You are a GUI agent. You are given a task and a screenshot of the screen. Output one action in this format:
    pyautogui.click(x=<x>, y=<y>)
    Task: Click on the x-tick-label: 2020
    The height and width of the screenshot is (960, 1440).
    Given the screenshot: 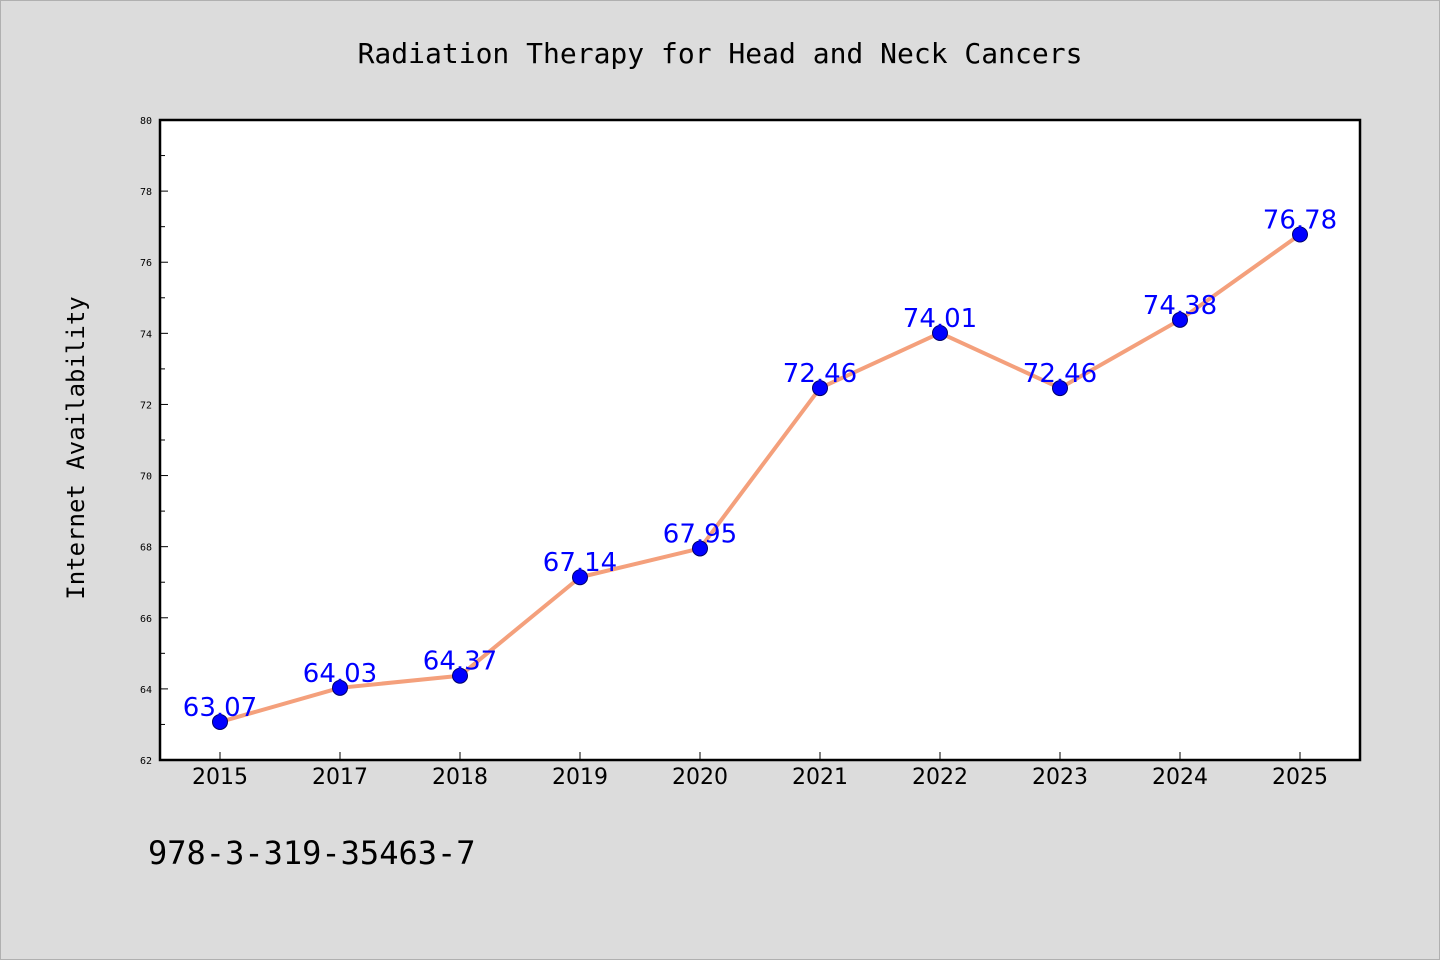 What is the action you would take?
    pyautogui.click(x=700, y=777)
    